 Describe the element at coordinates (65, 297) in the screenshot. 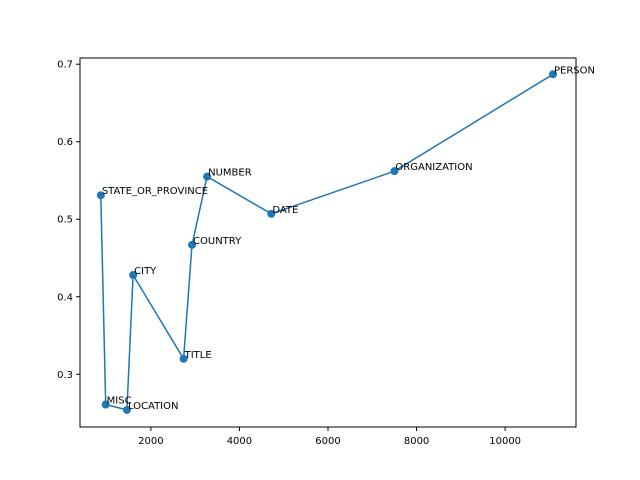

I see `y-tick-label: 0.4` at that location.